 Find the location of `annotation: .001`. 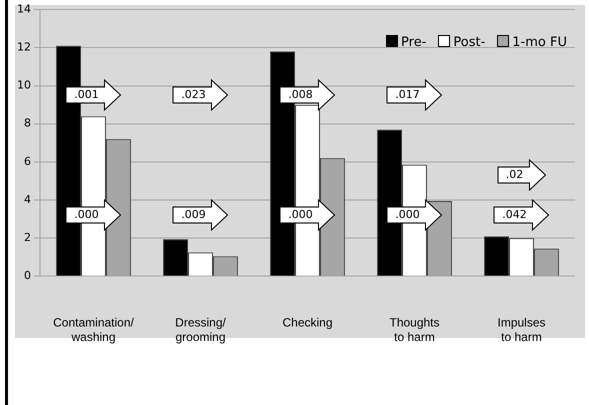

annotation: .001 is located at coordinates (86, 95).